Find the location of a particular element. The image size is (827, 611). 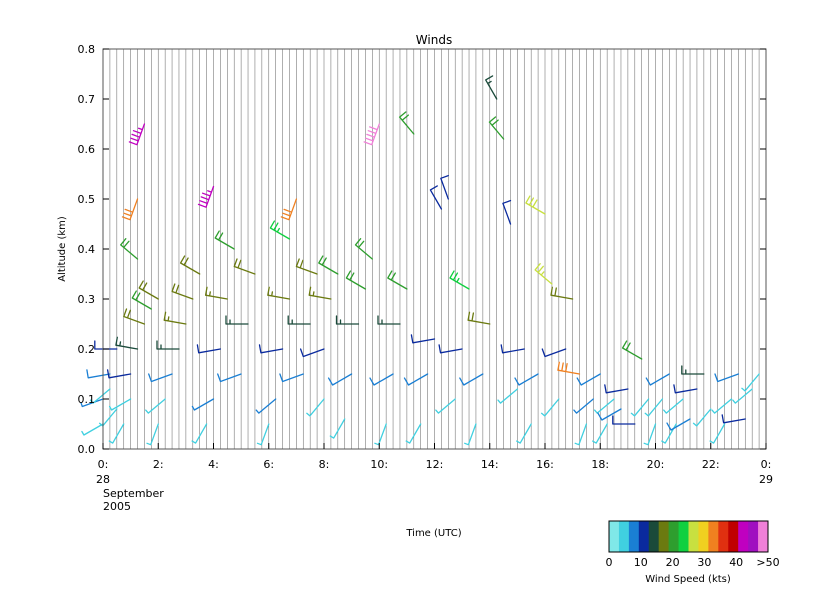

colorbar-tick-label: 10 is located at coordinates (641, 562).